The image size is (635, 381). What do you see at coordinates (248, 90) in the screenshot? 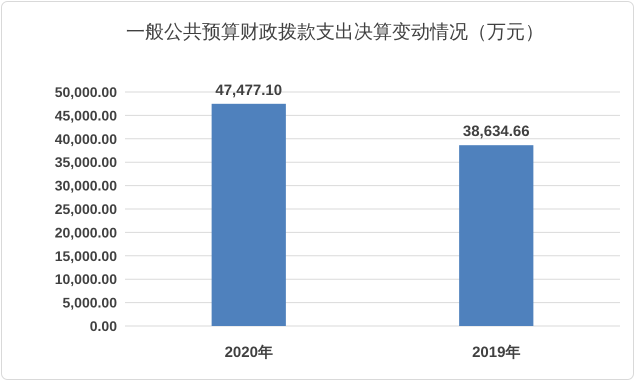
I see `data-label: 47,477.10` at bounding box center [248, 90].